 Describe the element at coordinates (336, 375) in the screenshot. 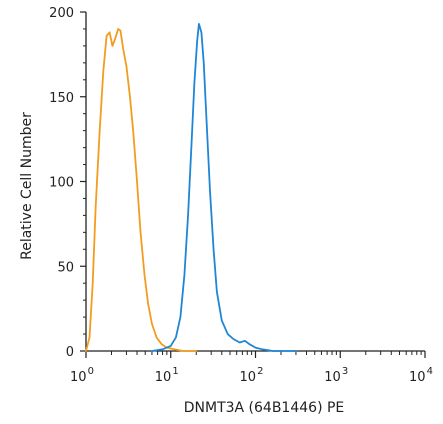

I see `x-tick-label: 10³` at that location.